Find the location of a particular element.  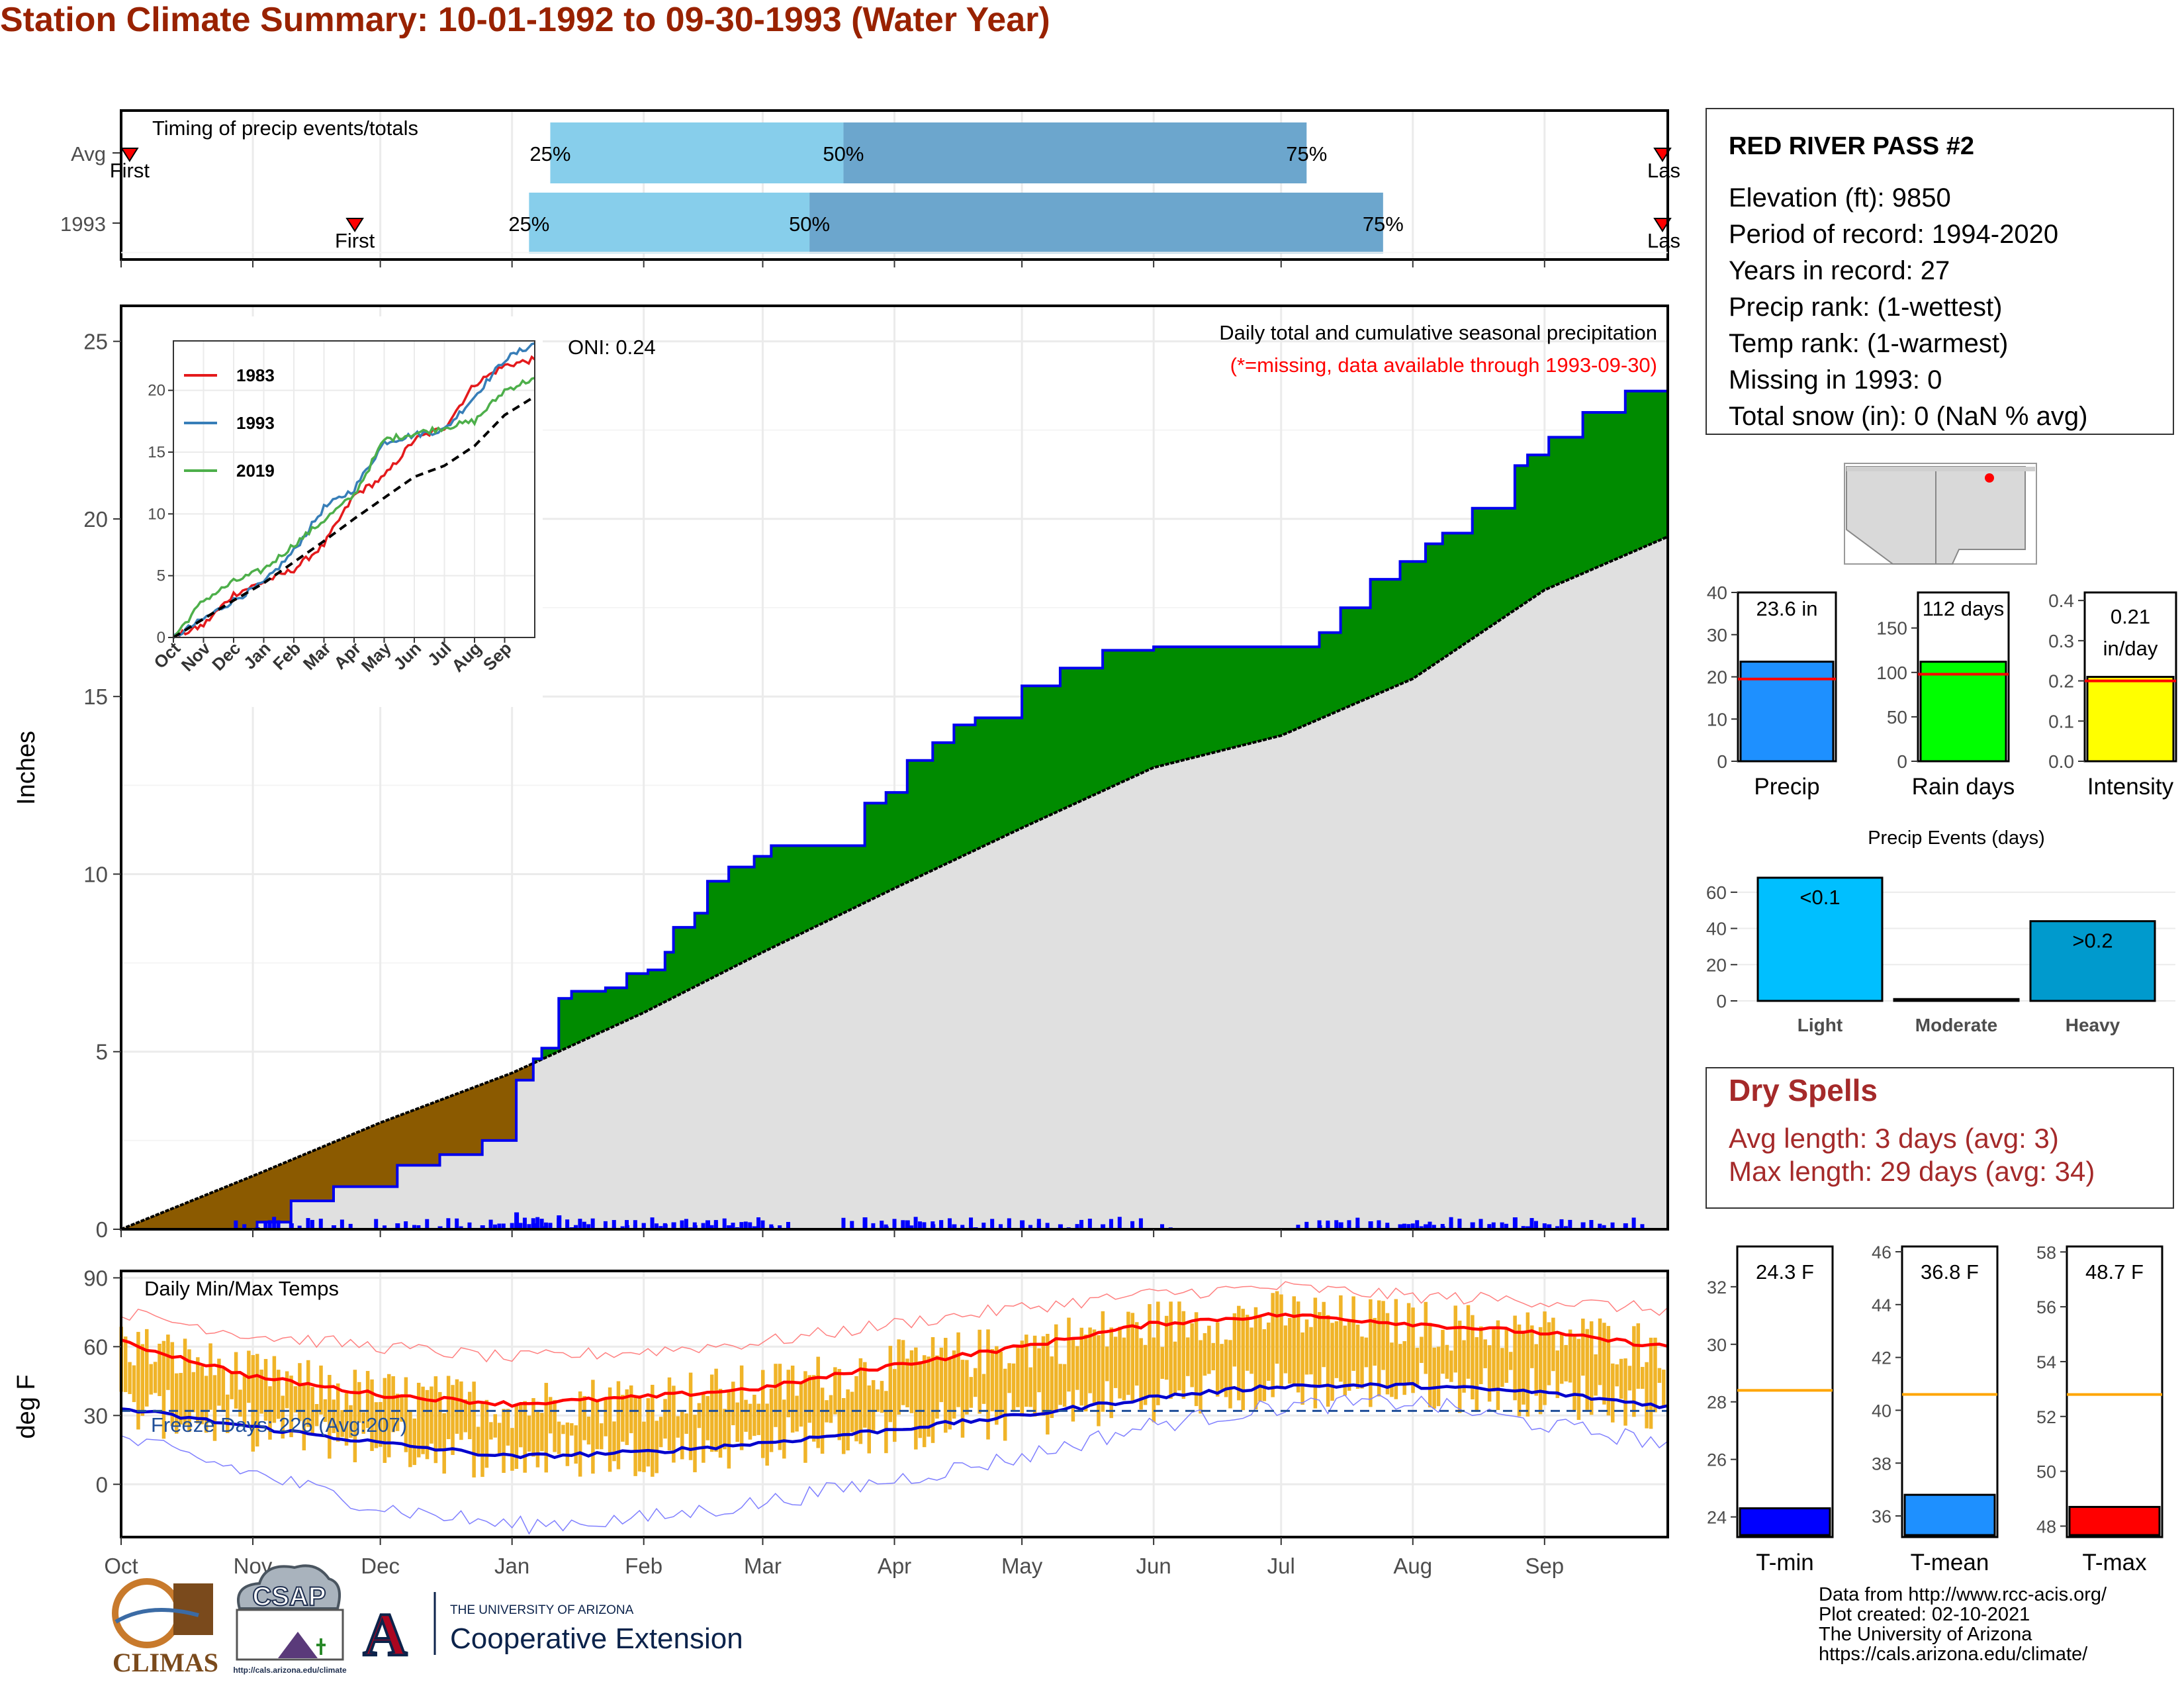

temp-xtick-label: May is located at coordinates (1022, 1566).